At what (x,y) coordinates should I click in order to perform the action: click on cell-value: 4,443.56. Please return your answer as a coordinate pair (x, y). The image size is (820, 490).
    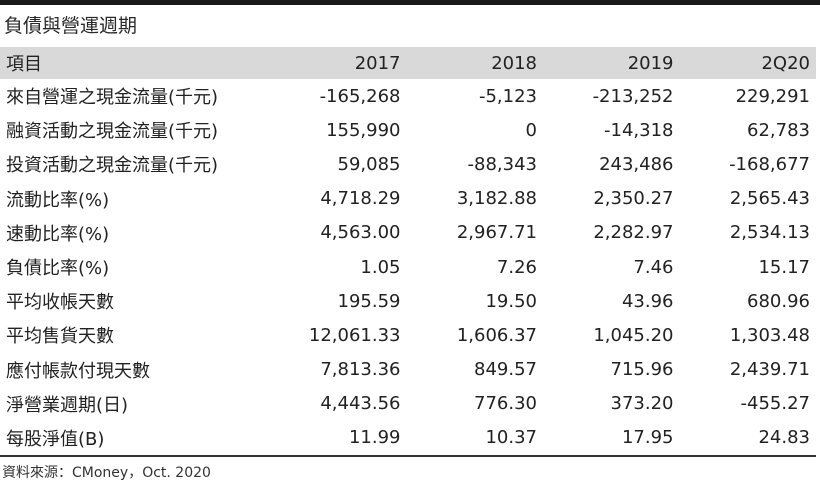
    Looking at the image, I should click on (360, 404).